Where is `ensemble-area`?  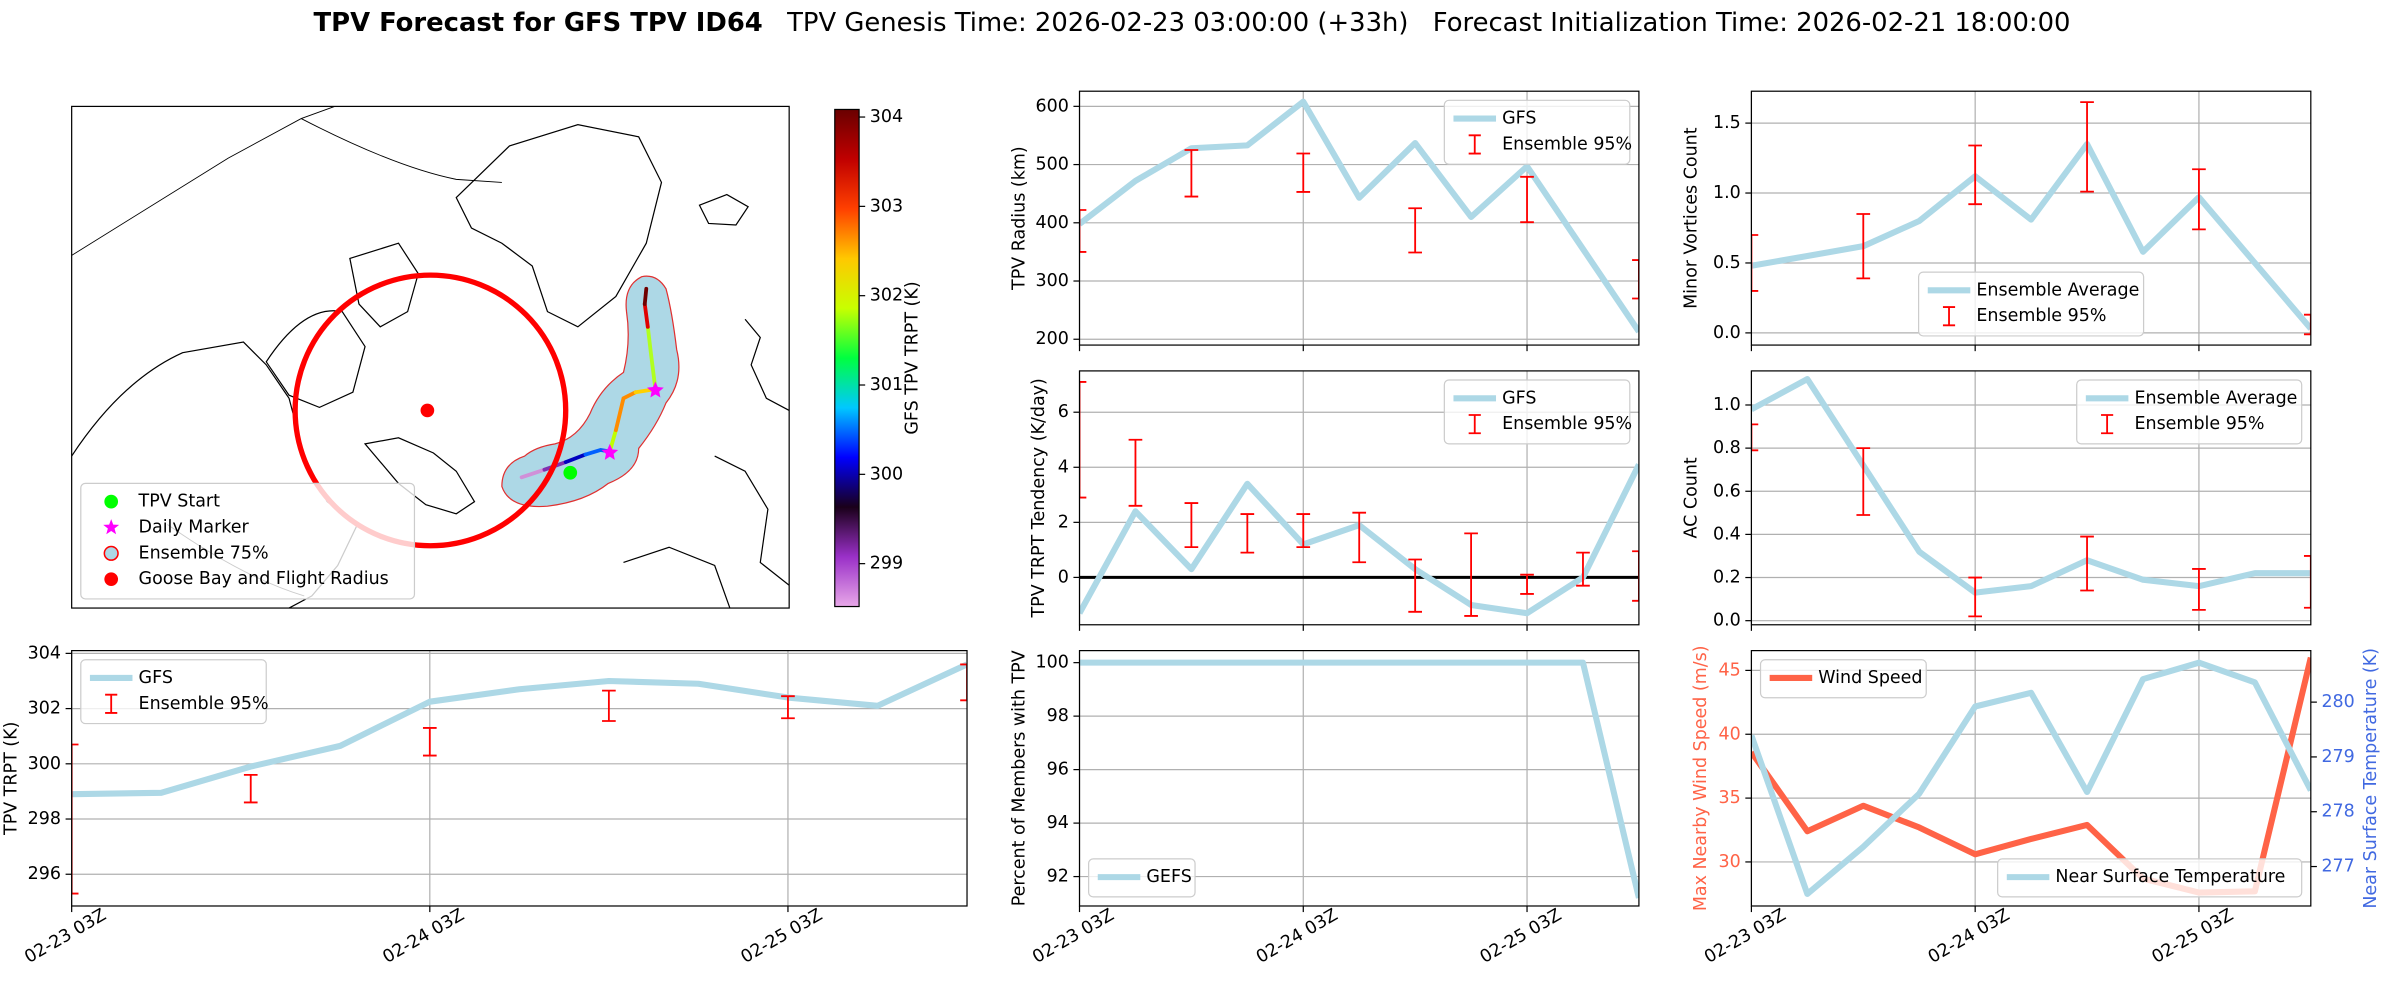
ensemble-area is located at coordinates (590, 391).